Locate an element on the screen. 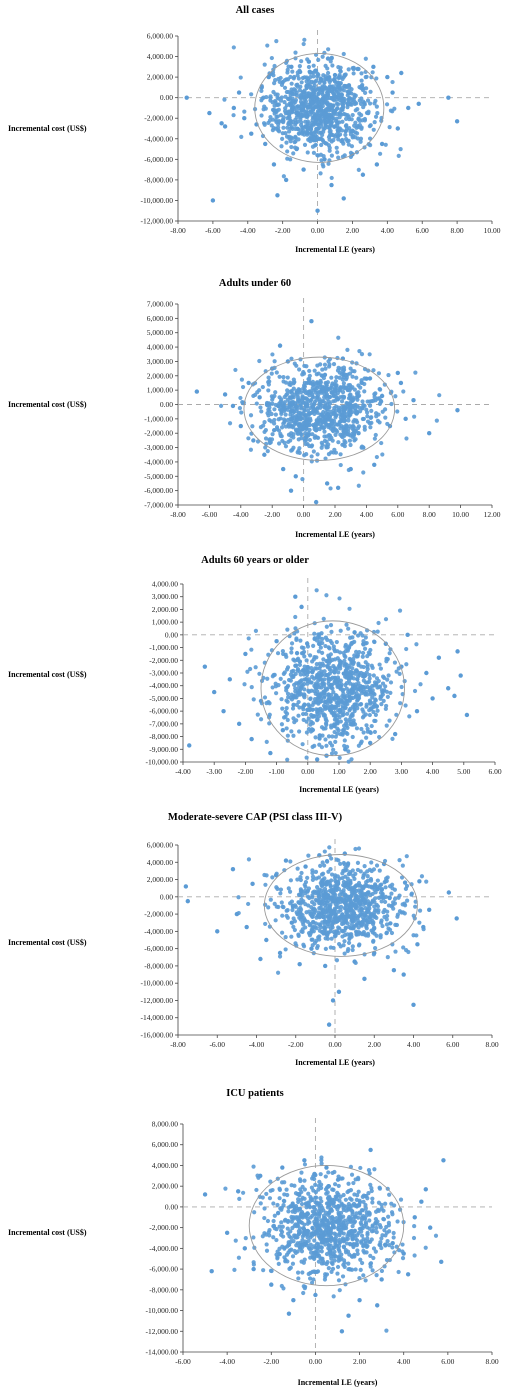  x-tick-label: 4.00 is located at coordinates (403, 1361).